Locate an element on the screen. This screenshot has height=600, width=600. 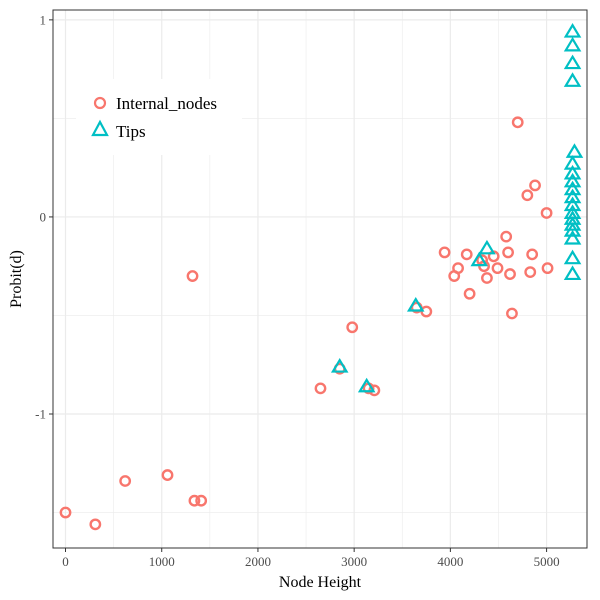
y-axis-title: Probit(d) is located at coordinates (16, 279).